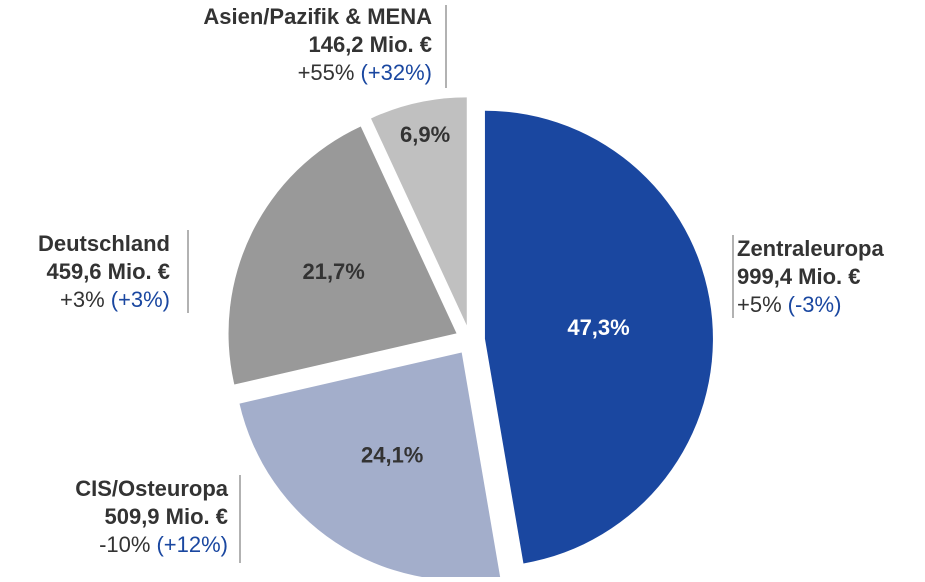  I want to click on region-change: +5% (-3%), so click(789, 304).